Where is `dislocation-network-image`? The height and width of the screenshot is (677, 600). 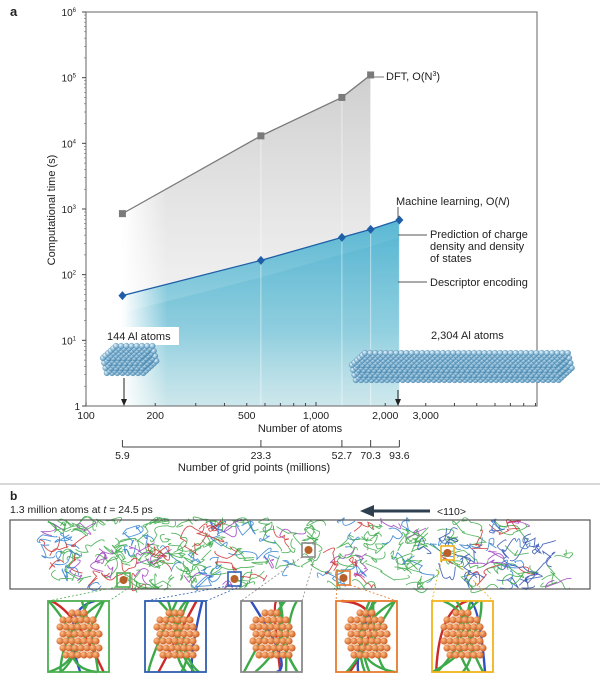
dislocation-network-image is located at coordinates (305, 554).